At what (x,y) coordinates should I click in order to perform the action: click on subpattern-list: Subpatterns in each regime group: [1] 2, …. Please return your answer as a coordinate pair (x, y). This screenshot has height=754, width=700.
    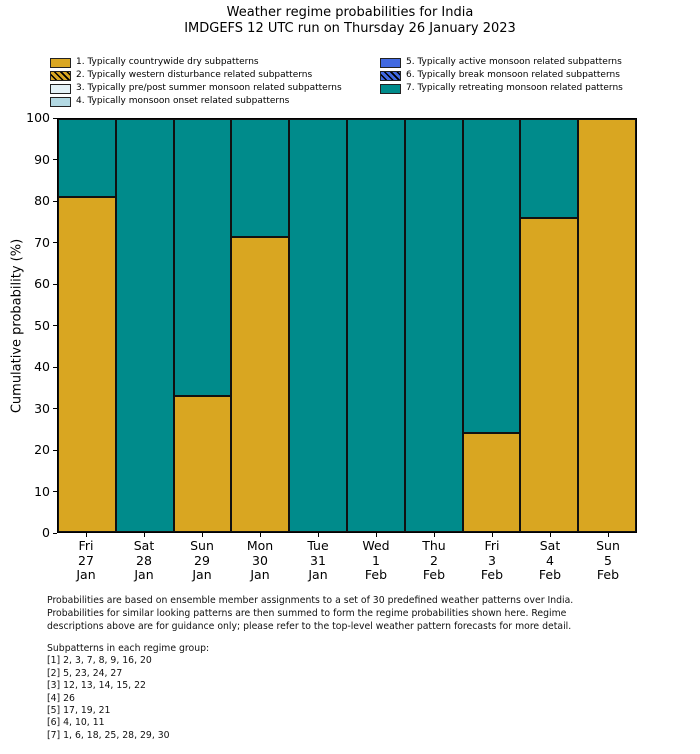
    Looking at the image, I should click on (128, 692).